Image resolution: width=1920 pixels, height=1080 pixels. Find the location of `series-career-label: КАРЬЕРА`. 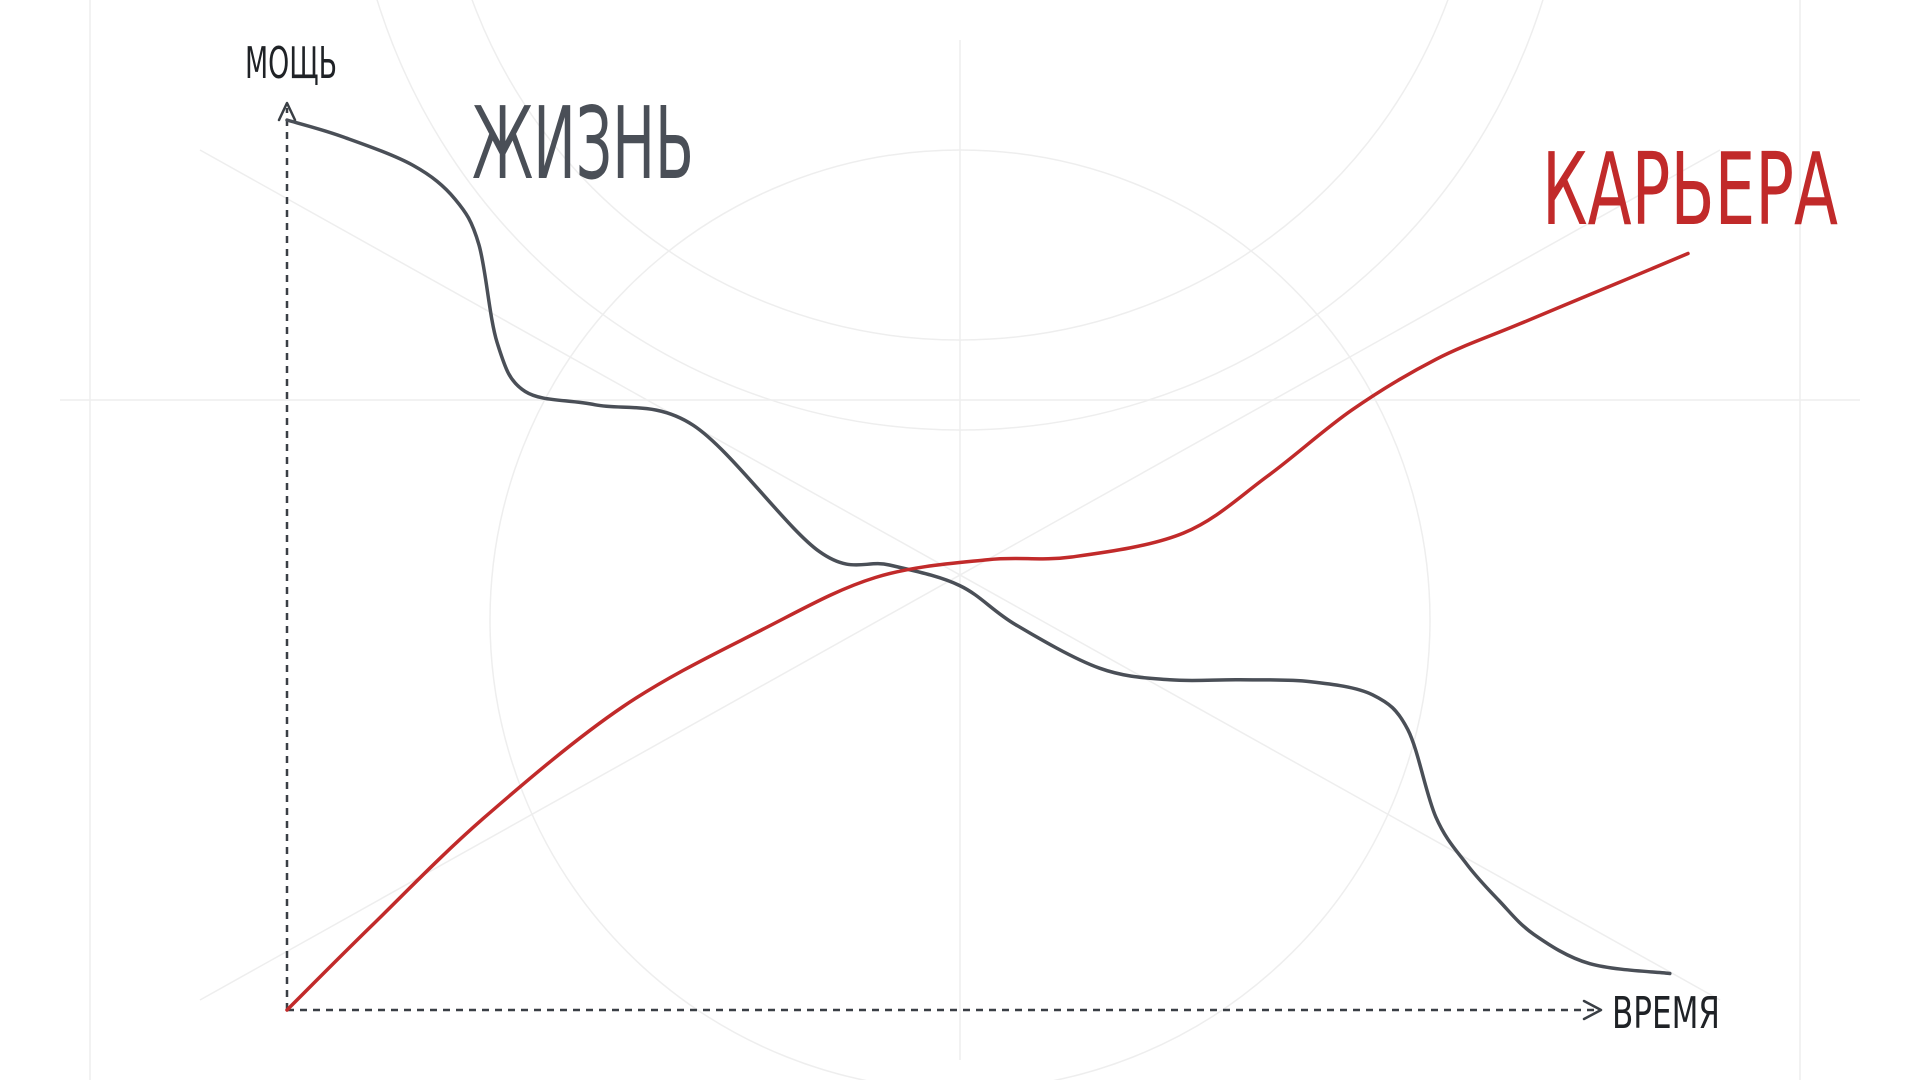

series-career-label: КАРЬЕРА is located at coordinates (1690, 189).